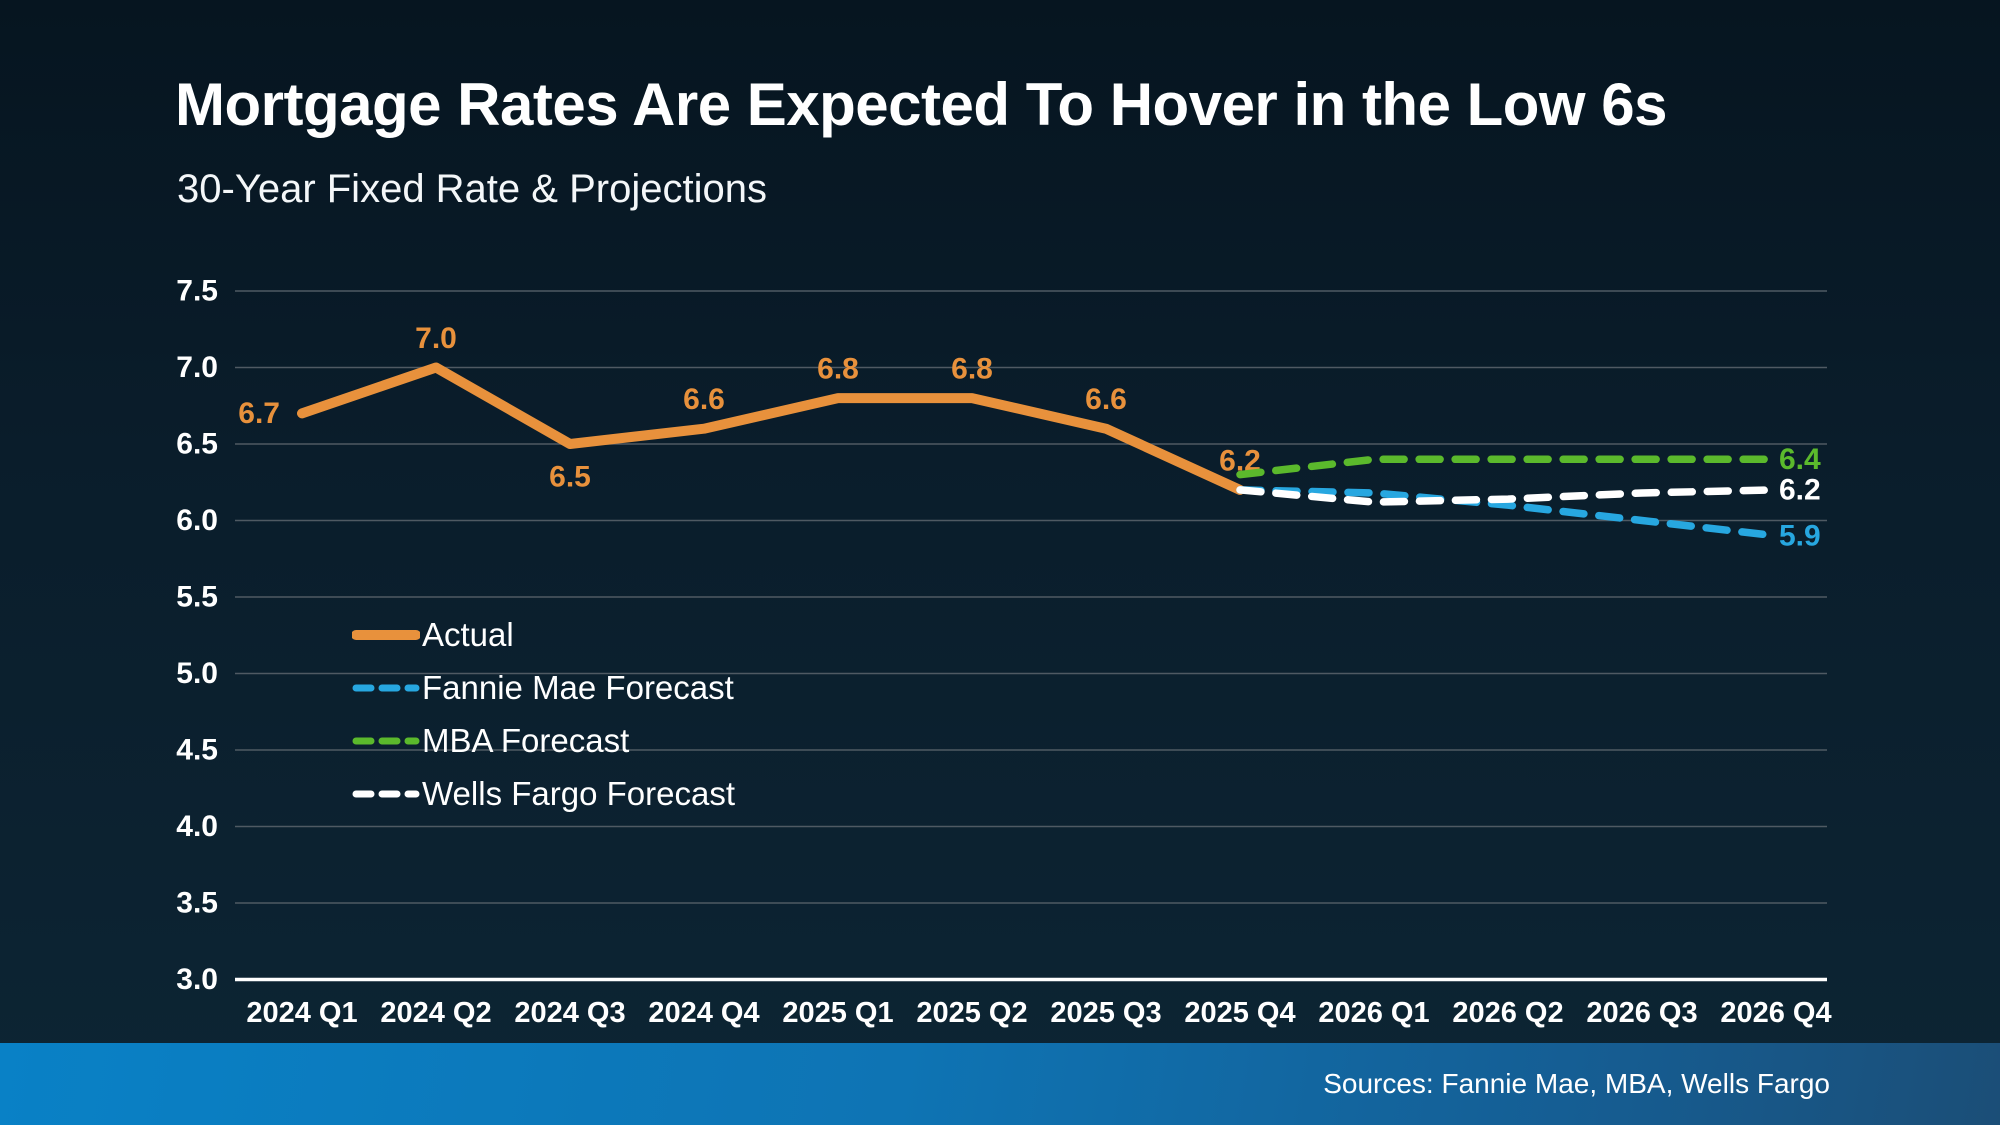 This screenshot has width=2000, height=1125. I want to click on end-label-fannie-mae-forecast: 5.9, so click(1800, 535).